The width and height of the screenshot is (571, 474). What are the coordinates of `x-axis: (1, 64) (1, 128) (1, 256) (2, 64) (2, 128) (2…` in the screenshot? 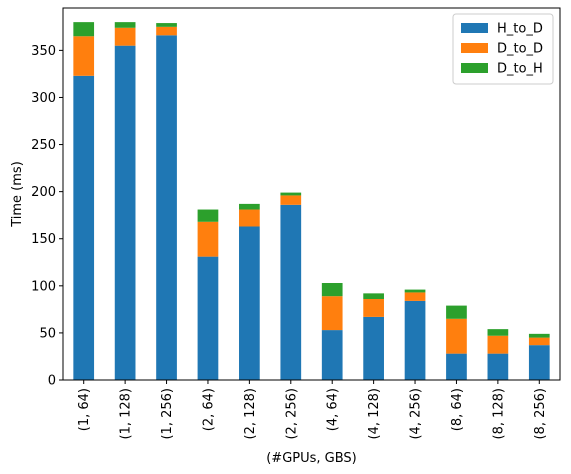 It's located at (312, 410).